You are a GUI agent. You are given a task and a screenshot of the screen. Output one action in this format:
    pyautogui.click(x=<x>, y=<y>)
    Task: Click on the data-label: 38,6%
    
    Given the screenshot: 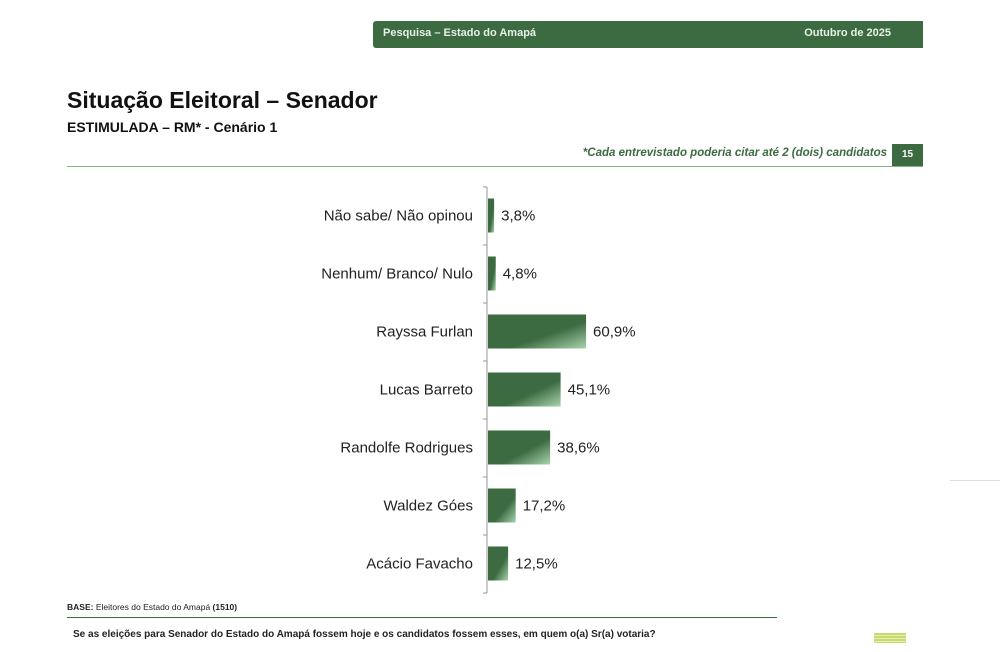 What is the action you would take?
    pyautogui.click(x=578, y=448)
    